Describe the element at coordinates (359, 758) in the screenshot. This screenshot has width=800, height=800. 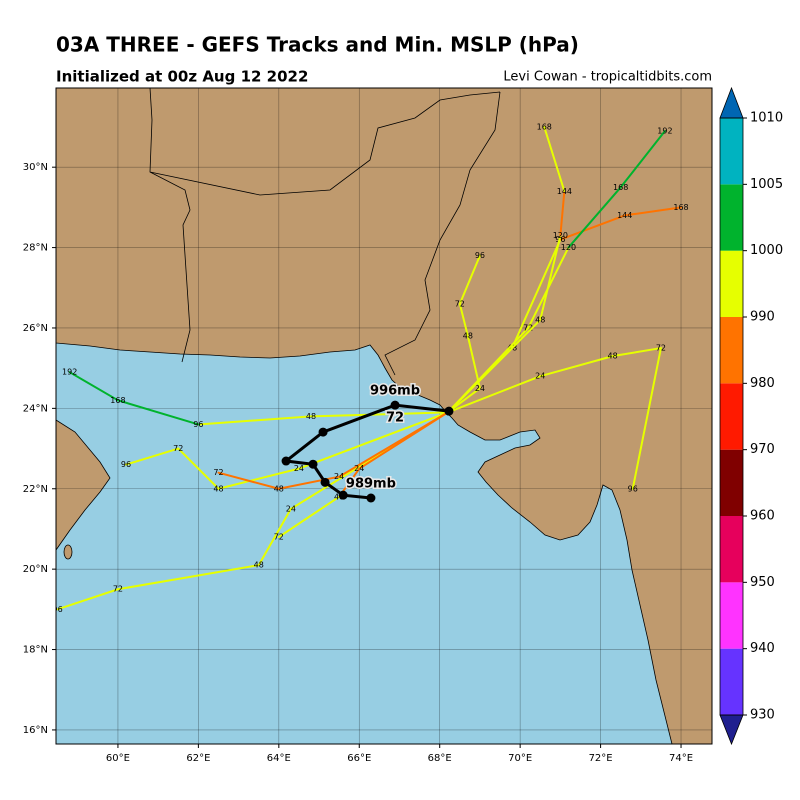
I see `x-tick-label: 66°E` at that location.